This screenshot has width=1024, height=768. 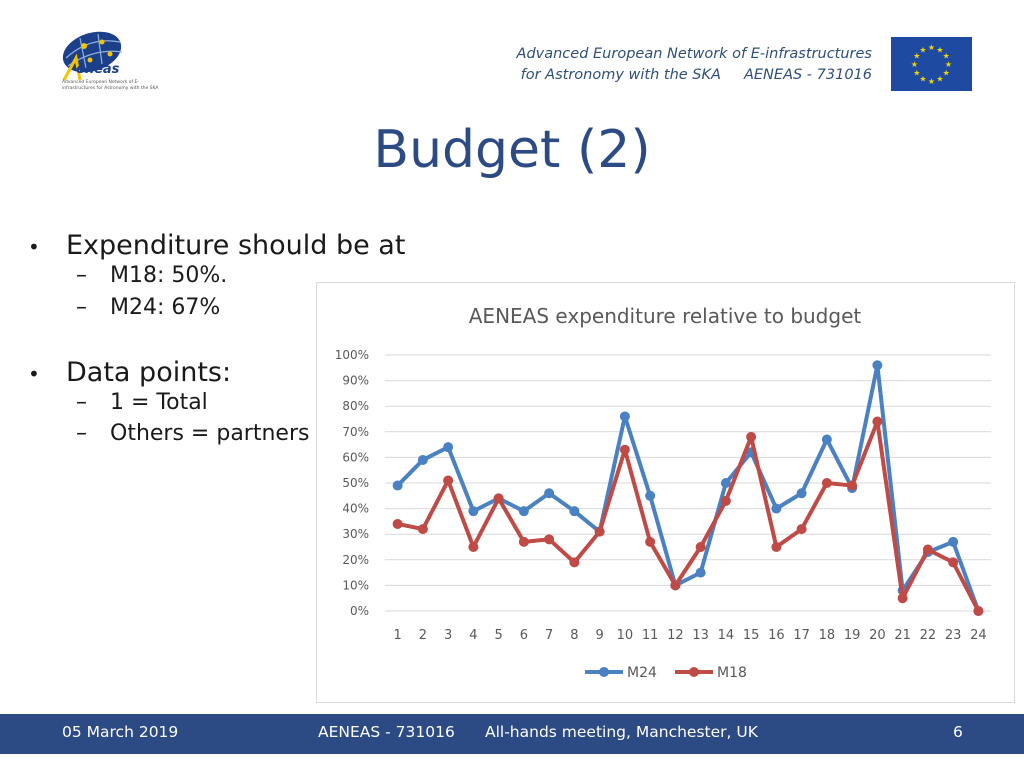 I want to click on y-tick-label: 10%, so click(x=355, y=585).